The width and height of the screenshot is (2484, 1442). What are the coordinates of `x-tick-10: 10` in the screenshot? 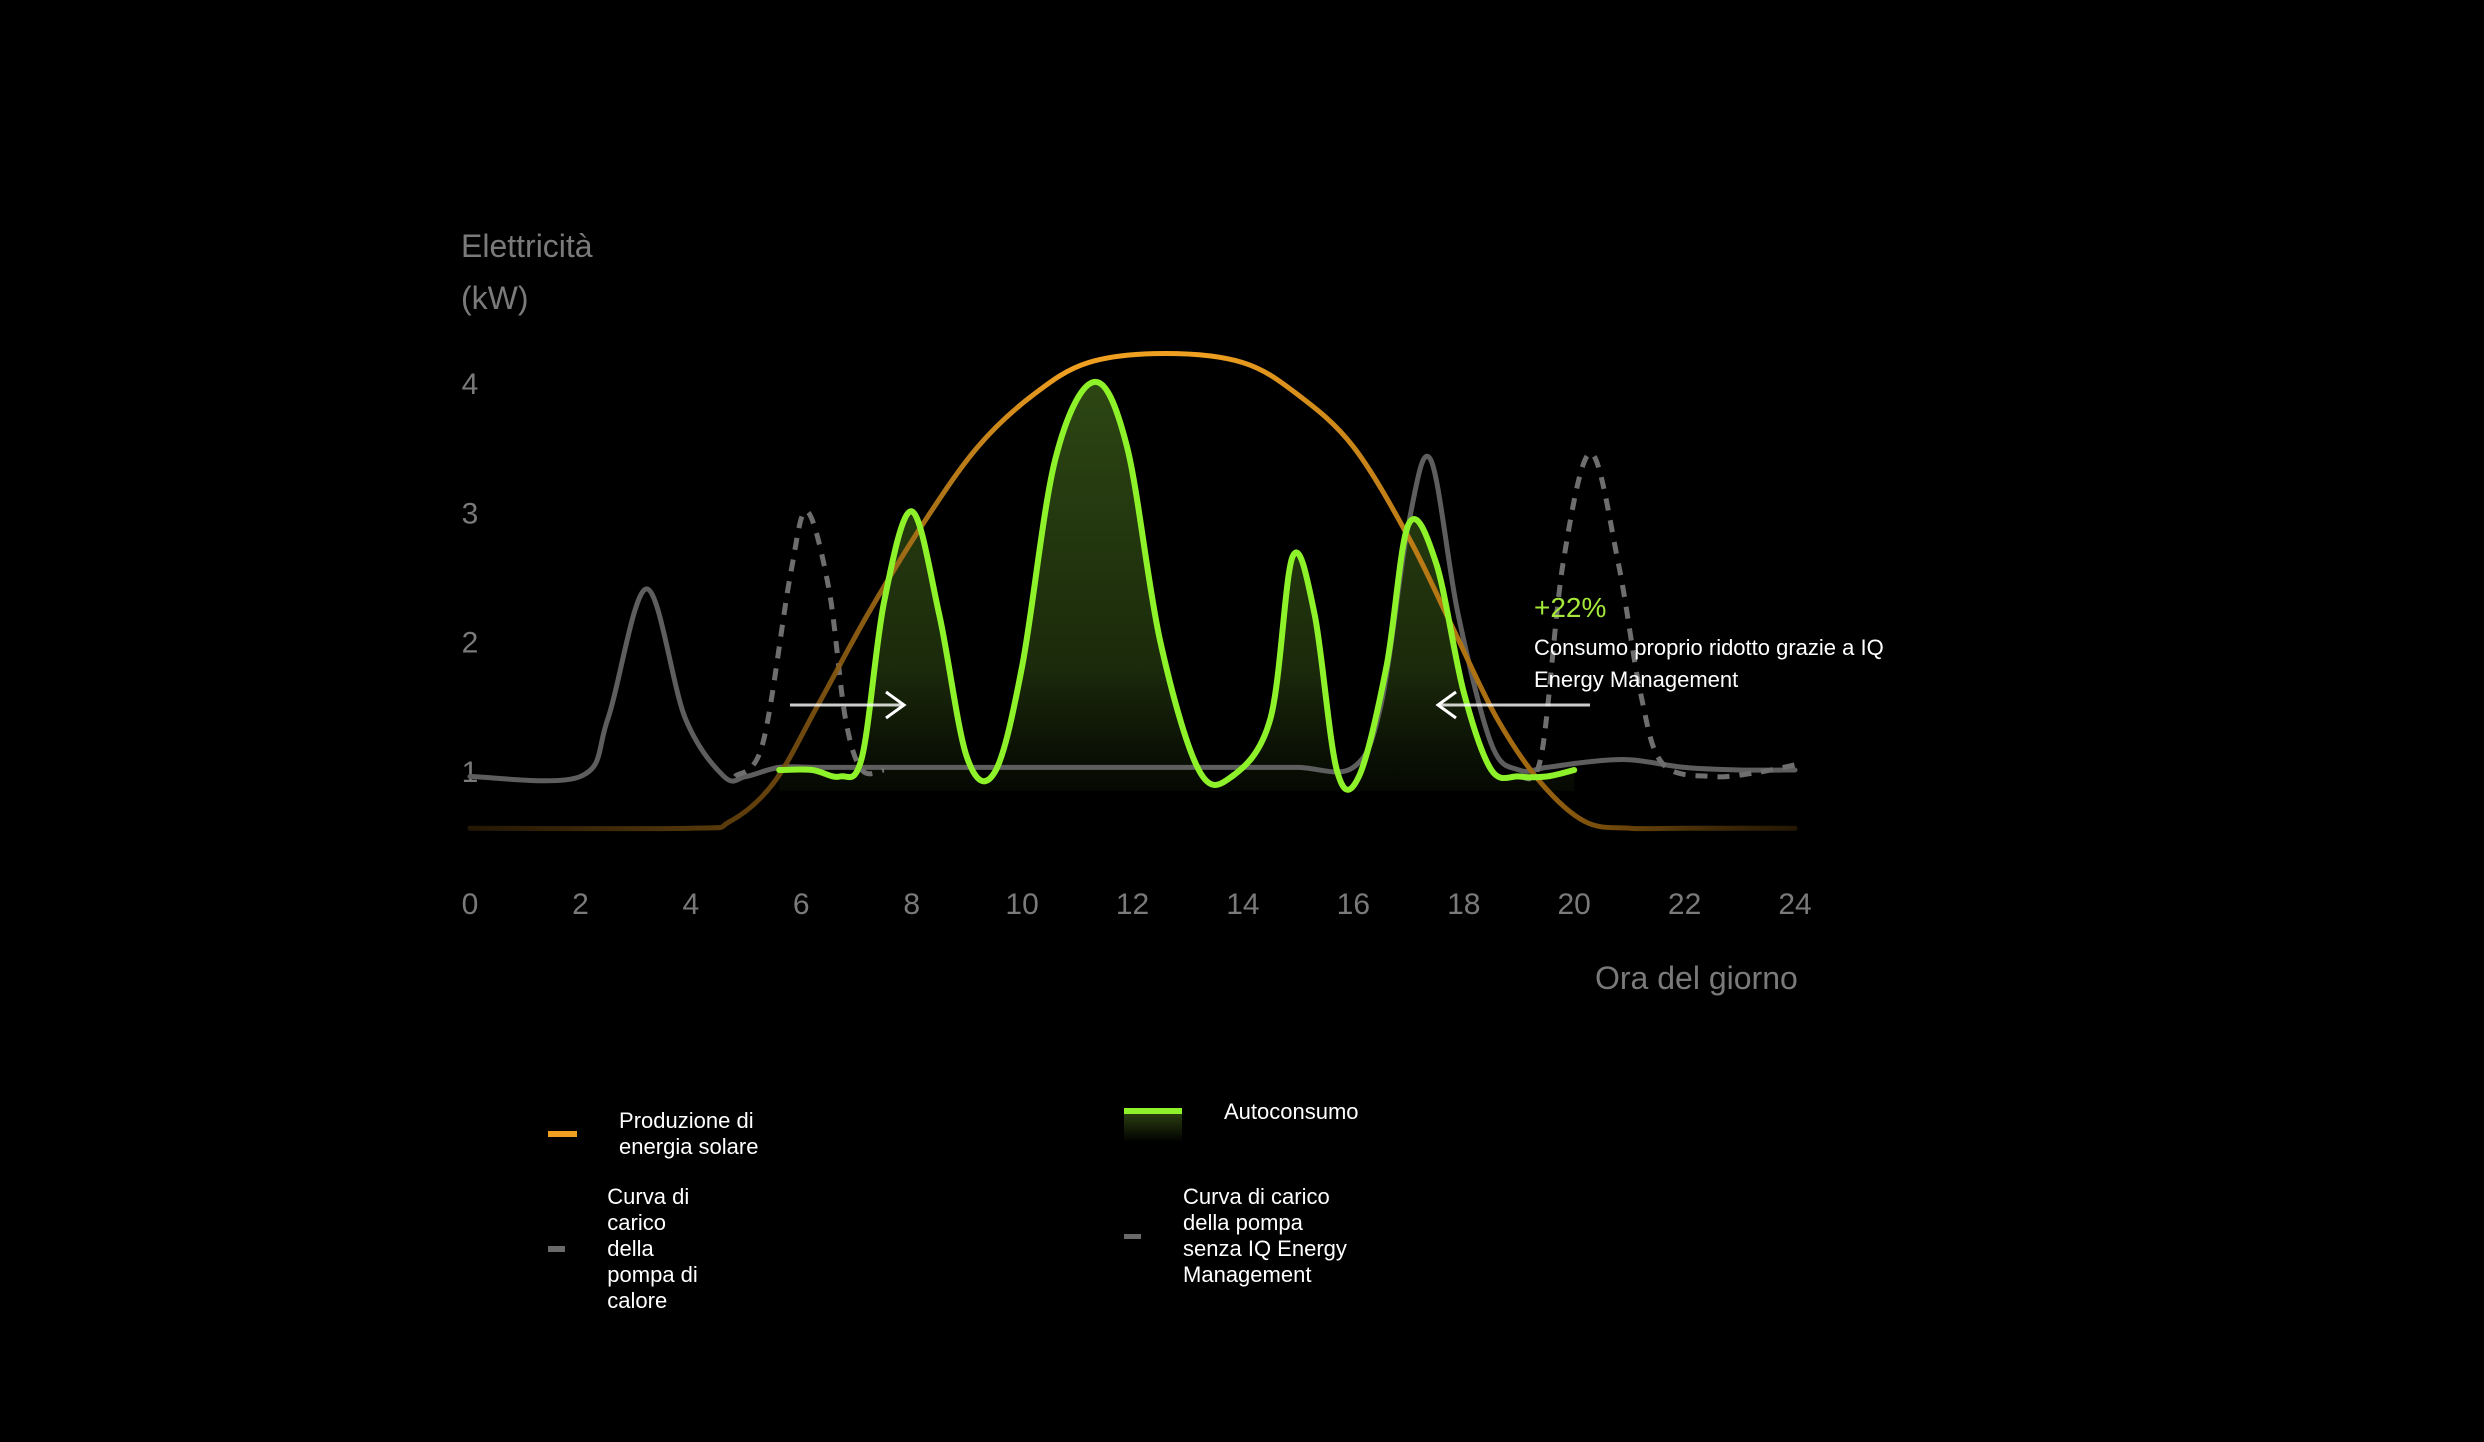 It's located at (1021, 904).